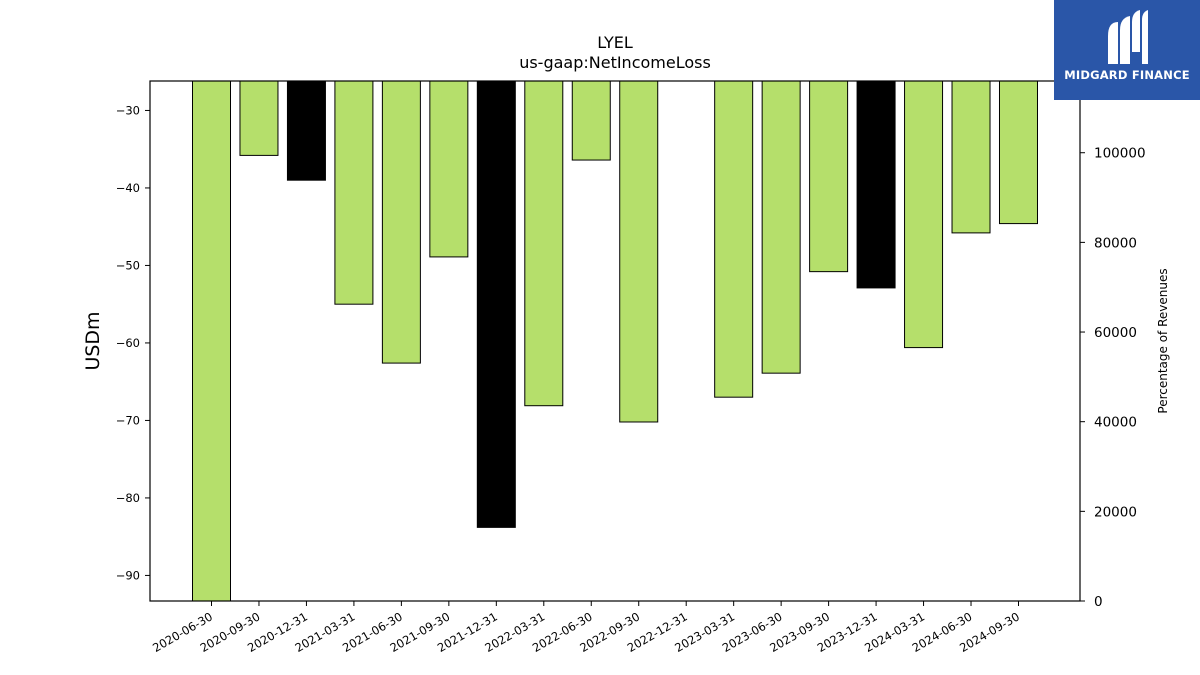 This screenshot has height=675, width=1200. Describe the element at coordinates (128, 265) in the screenshot. I see `y-tick-label: −50` at that location.